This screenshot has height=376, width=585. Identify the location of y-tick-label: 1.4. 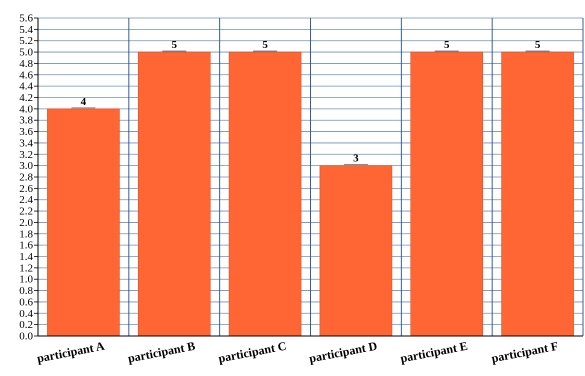
(26, 257).